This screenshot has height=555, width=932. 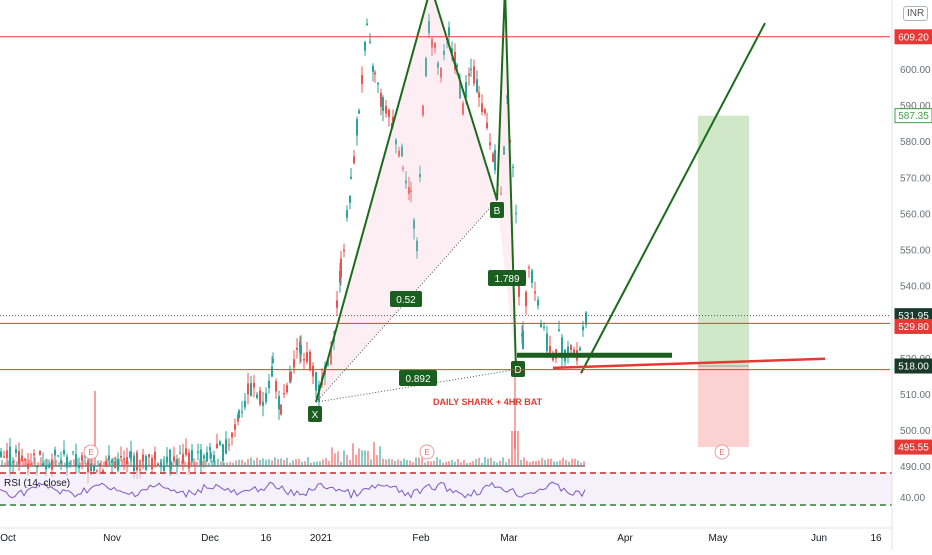 What do you see at coordinates (723, 407) in the screenshot?
I see `stop-zone` at bounding box center [723, 407].